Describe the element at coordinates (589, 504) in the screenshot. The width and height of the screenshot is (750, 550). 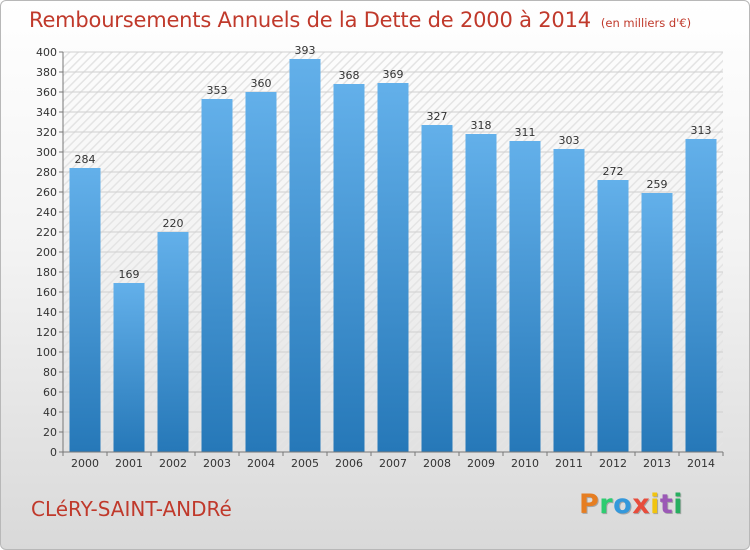
I see `logo-letter: P` at that location.